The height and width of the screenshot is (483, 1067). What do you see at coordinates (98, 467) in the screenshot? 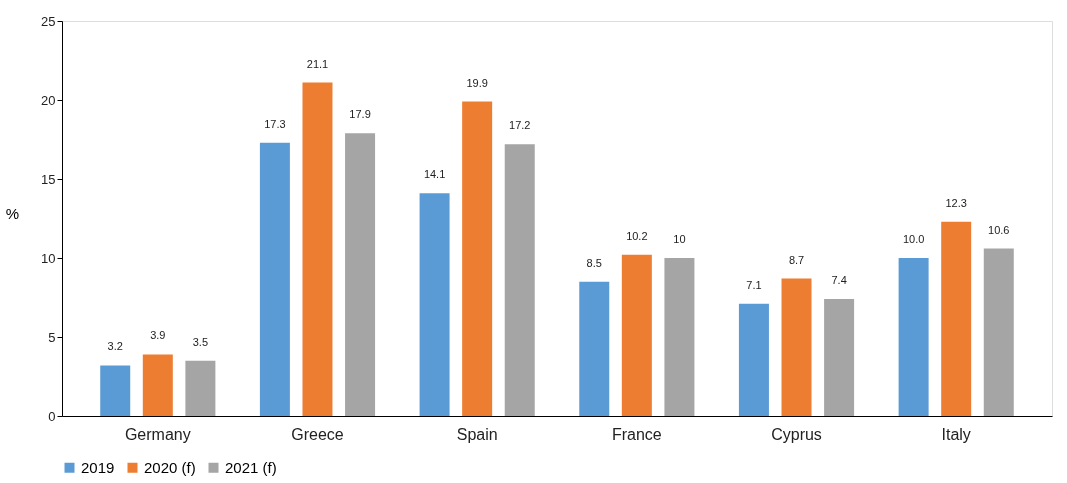
I see `legend-label: 2019` at bounding box center [98, 467].